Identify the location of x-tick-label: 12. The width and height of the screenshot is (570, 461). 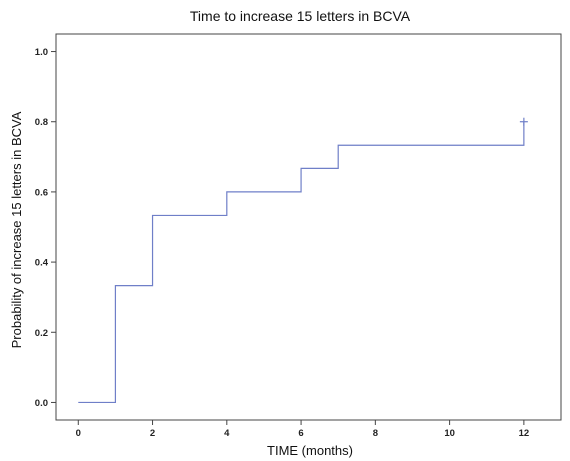
(524, 433).